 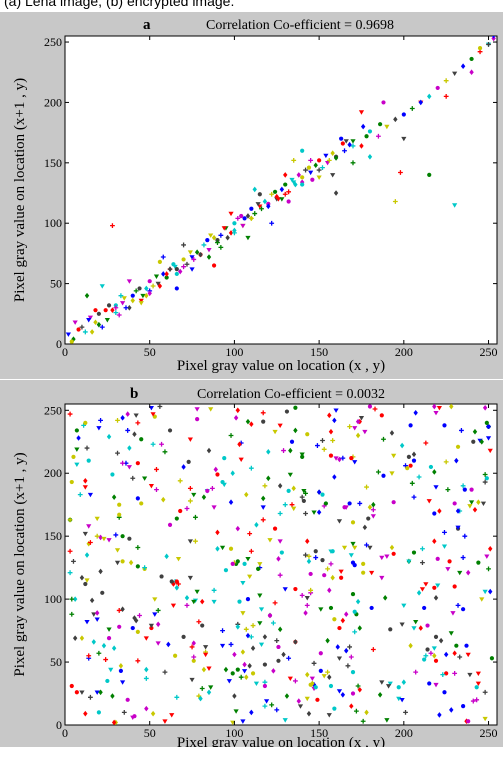 What do you see at coordinates (404, 733) in the screenshot?
I see `x-tick-label: 200` at bounding box center [404, 733].